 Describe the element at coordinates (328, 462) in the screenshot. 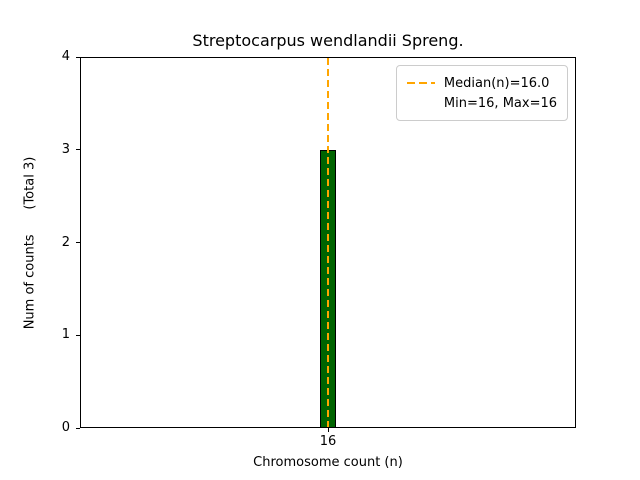

I see `x-axis-label: Chromosome count (n)` at that location.